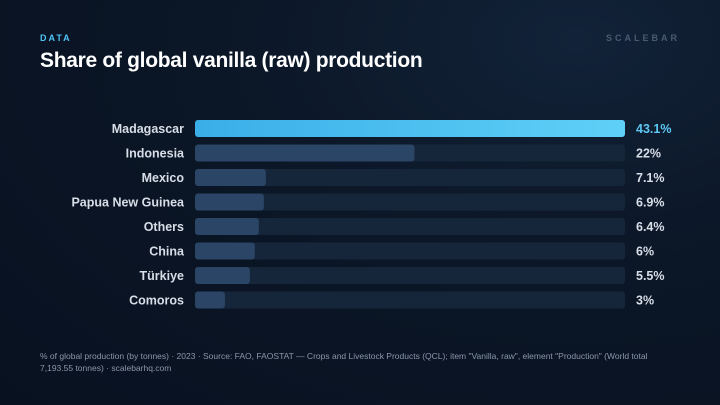  What do you see at coordinates (164, 227) in the screenshot?
I see `category-label: Others` at bounding box center [164, 227].